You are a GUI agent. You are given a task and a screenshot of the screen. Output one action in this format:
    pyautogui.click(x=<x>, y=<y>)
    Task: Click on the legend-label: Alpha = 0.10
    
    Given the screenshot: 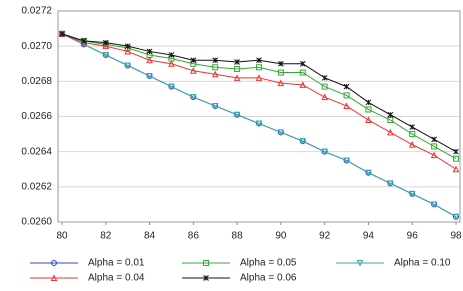 What is the action you would take?
    pyautogui.click(x=422, y=263)
    